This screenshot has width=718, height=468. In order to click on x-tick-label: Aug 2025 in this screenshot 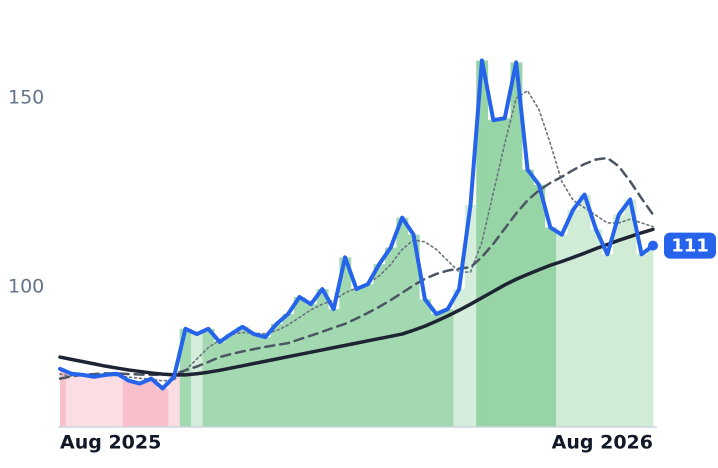, I will do `click(110, 443)`.